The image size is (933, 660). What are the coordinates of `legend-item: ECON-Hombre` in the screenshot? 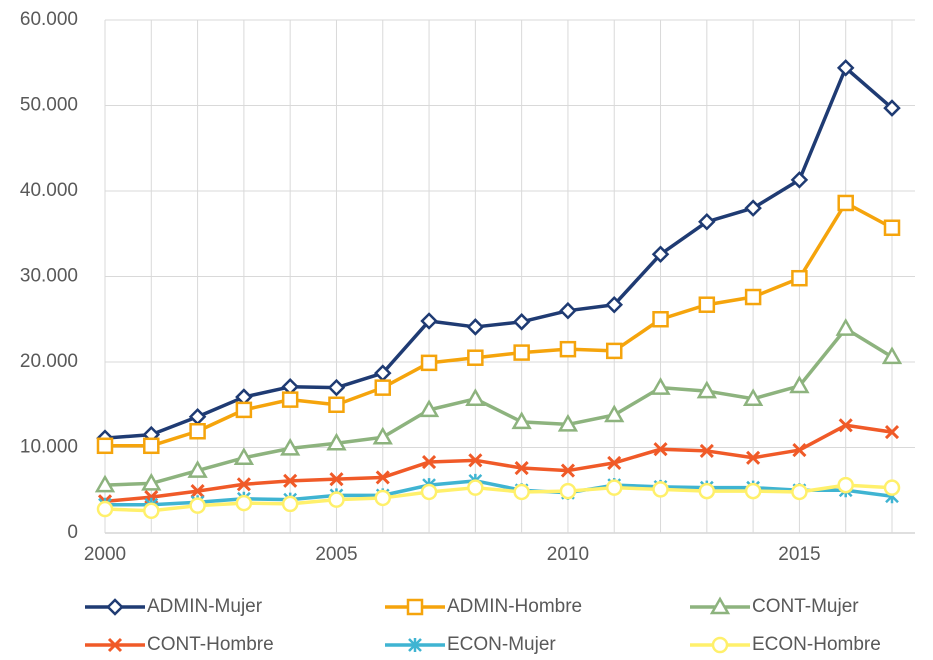 It's located at (785, 644).